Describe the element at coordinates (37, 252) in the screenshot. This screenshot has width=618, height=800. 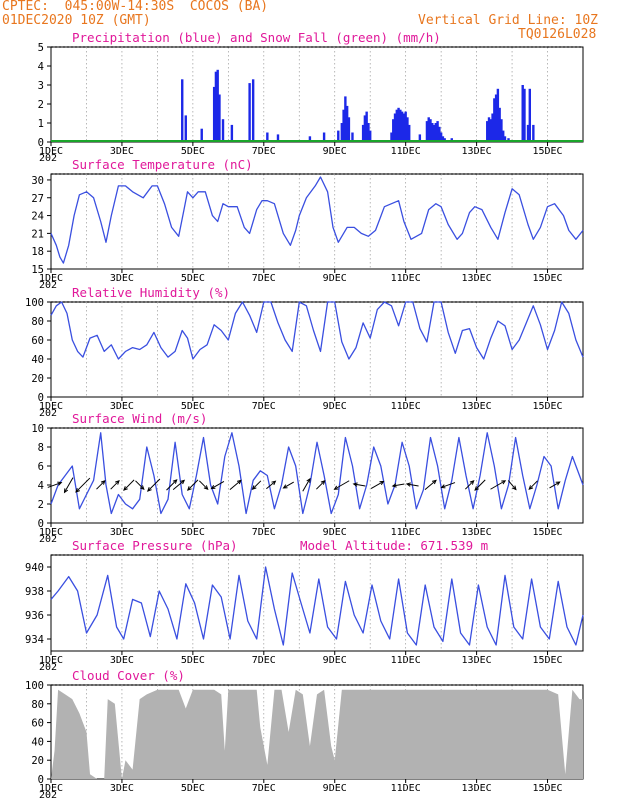
I see `y-tick-label: 18` at that location.